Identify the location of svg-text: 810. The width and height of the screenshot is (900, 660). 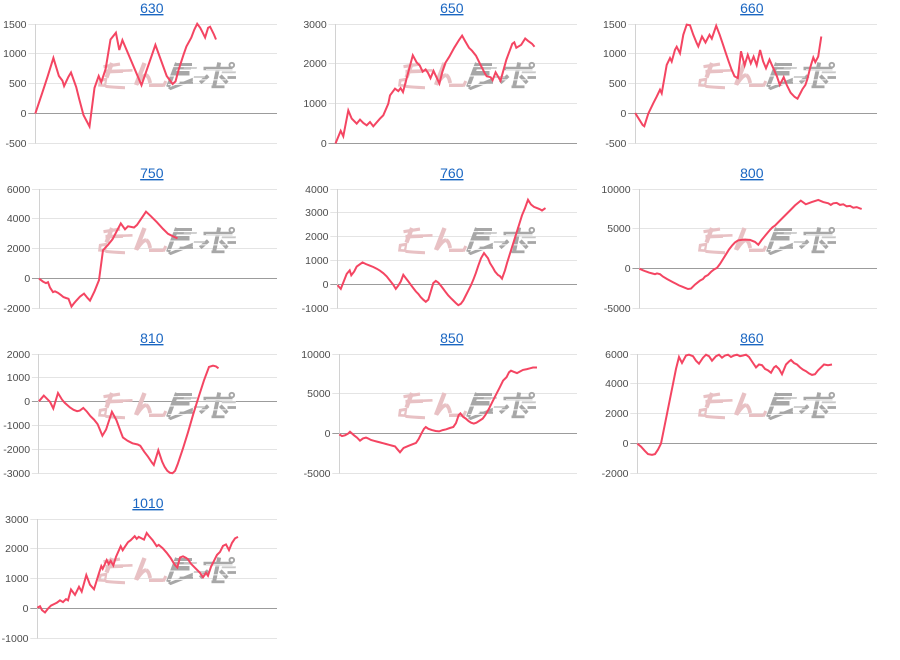
(152, 338).